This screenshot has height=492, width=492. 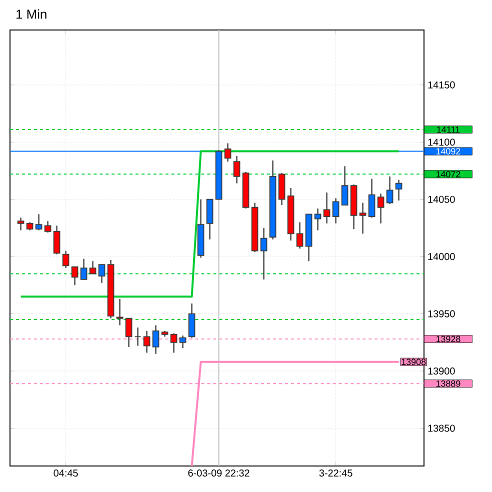 I want to click on ref-line-label: 14092, so click(x=448, y=151).